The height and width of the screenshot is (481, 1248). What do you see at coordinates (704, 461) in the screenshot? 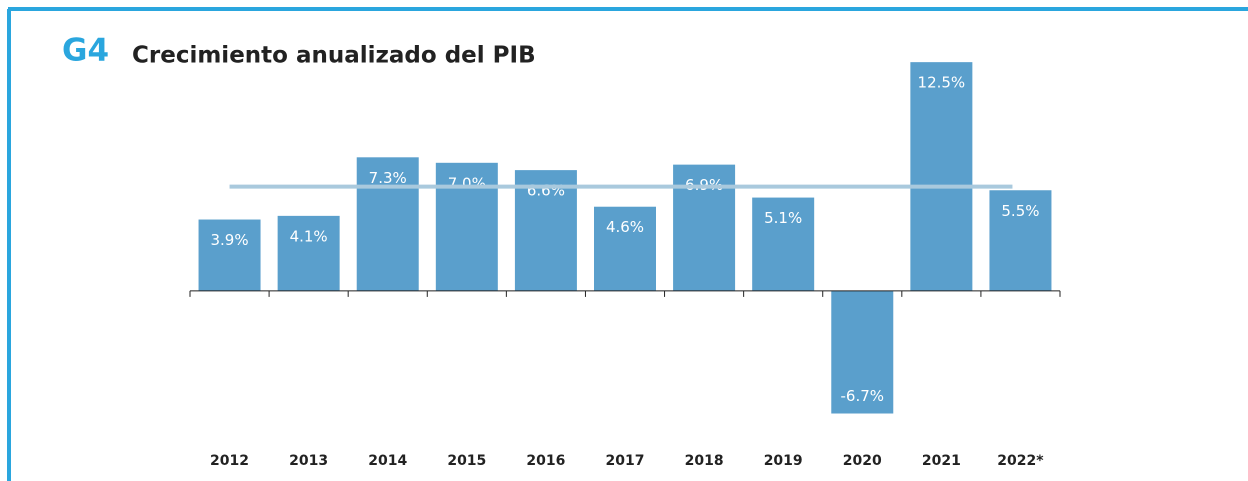
I see `x-tick-label: 2018` at bounding box center [704, 461].